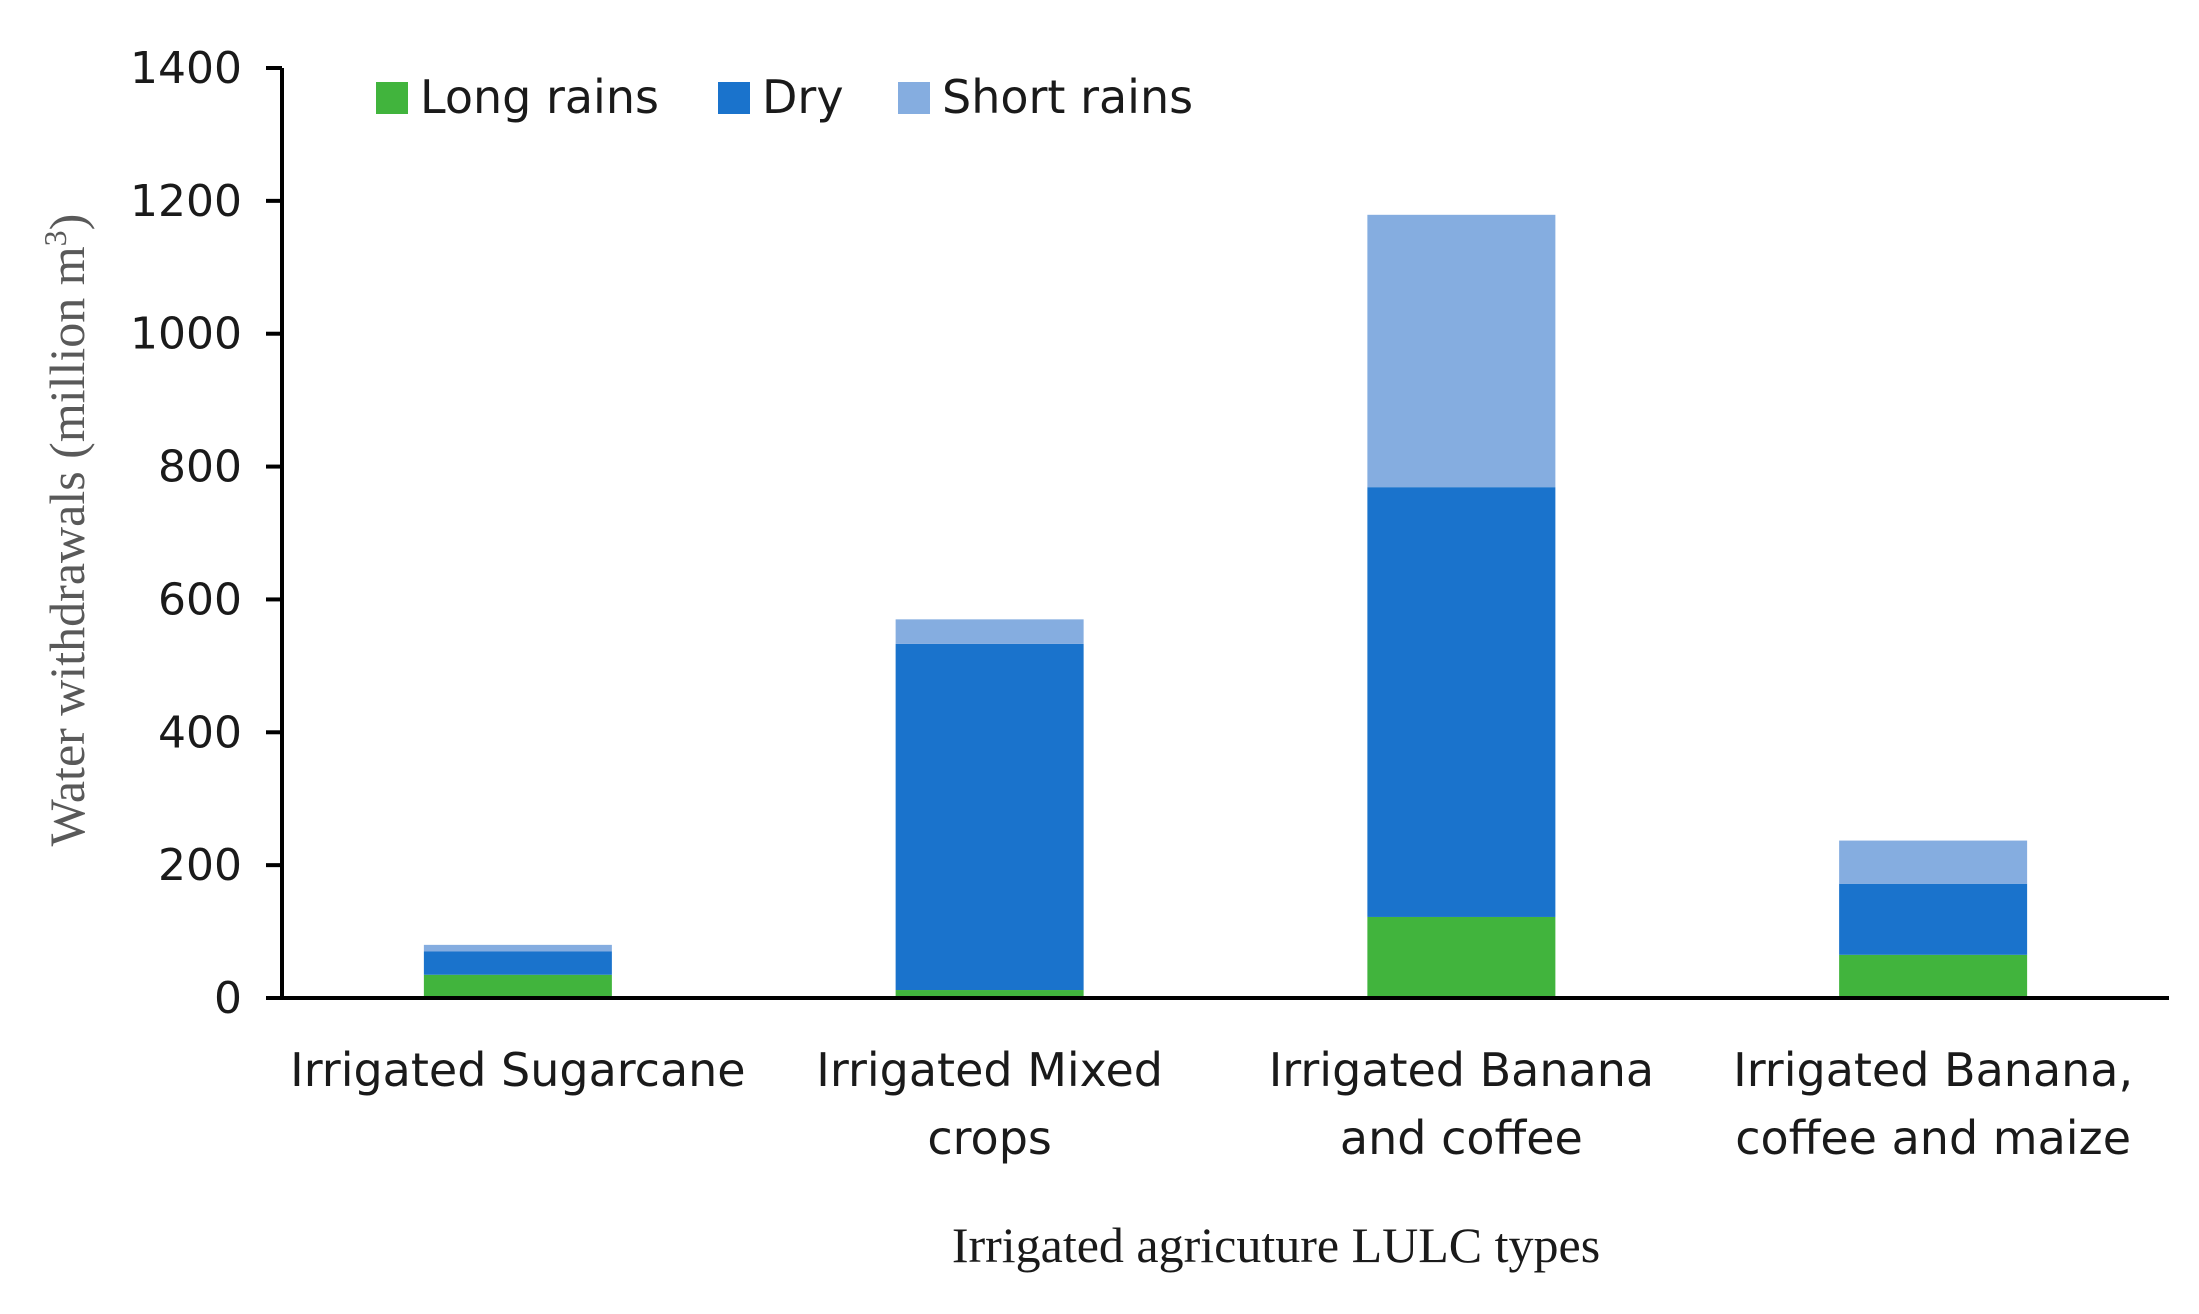 This screenshot has height=1314, width=2199. I want to click on x-category-label: Irrigated Mixed crops, so click(989, 1104).